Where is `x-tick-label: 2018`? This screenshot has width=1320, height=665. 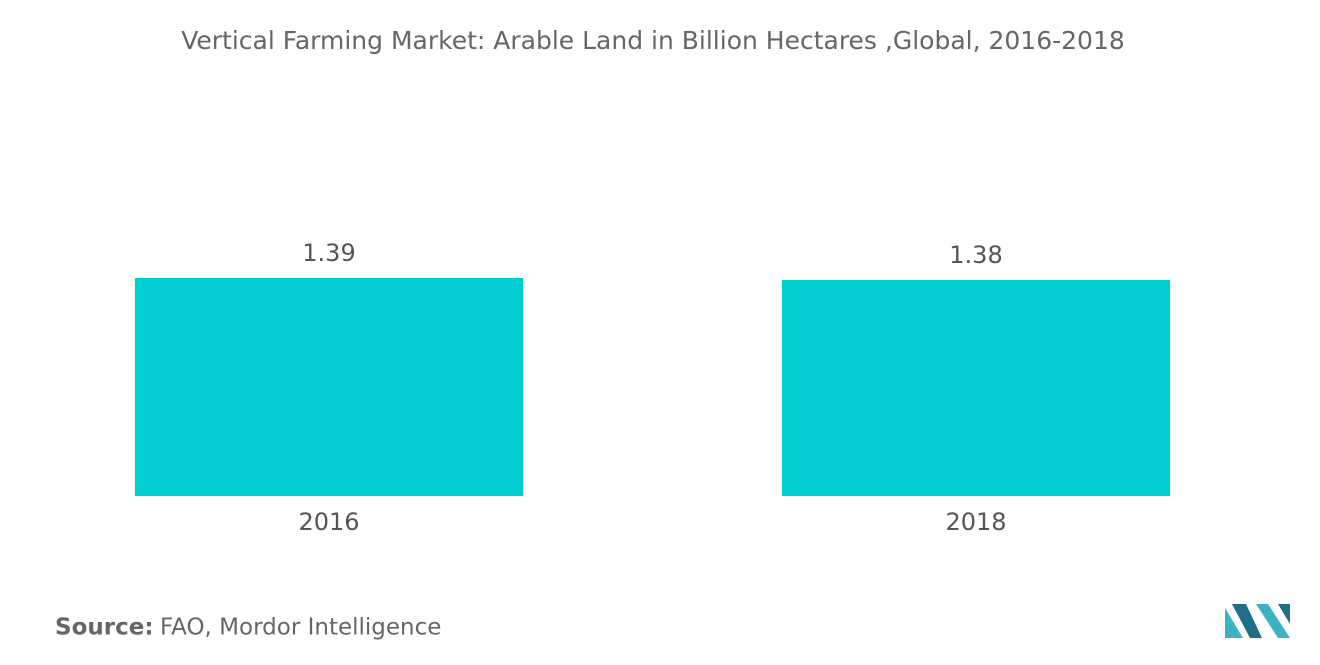 x-tick-label: 2018 is located at coordinates (975, 522).